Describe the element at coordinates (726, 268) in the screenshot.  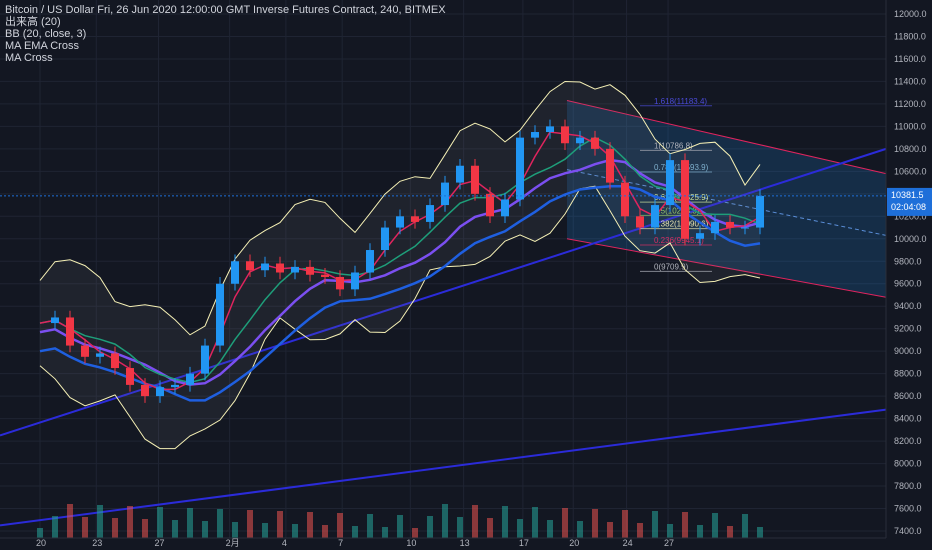
I see `channel-lower-line` at that location.